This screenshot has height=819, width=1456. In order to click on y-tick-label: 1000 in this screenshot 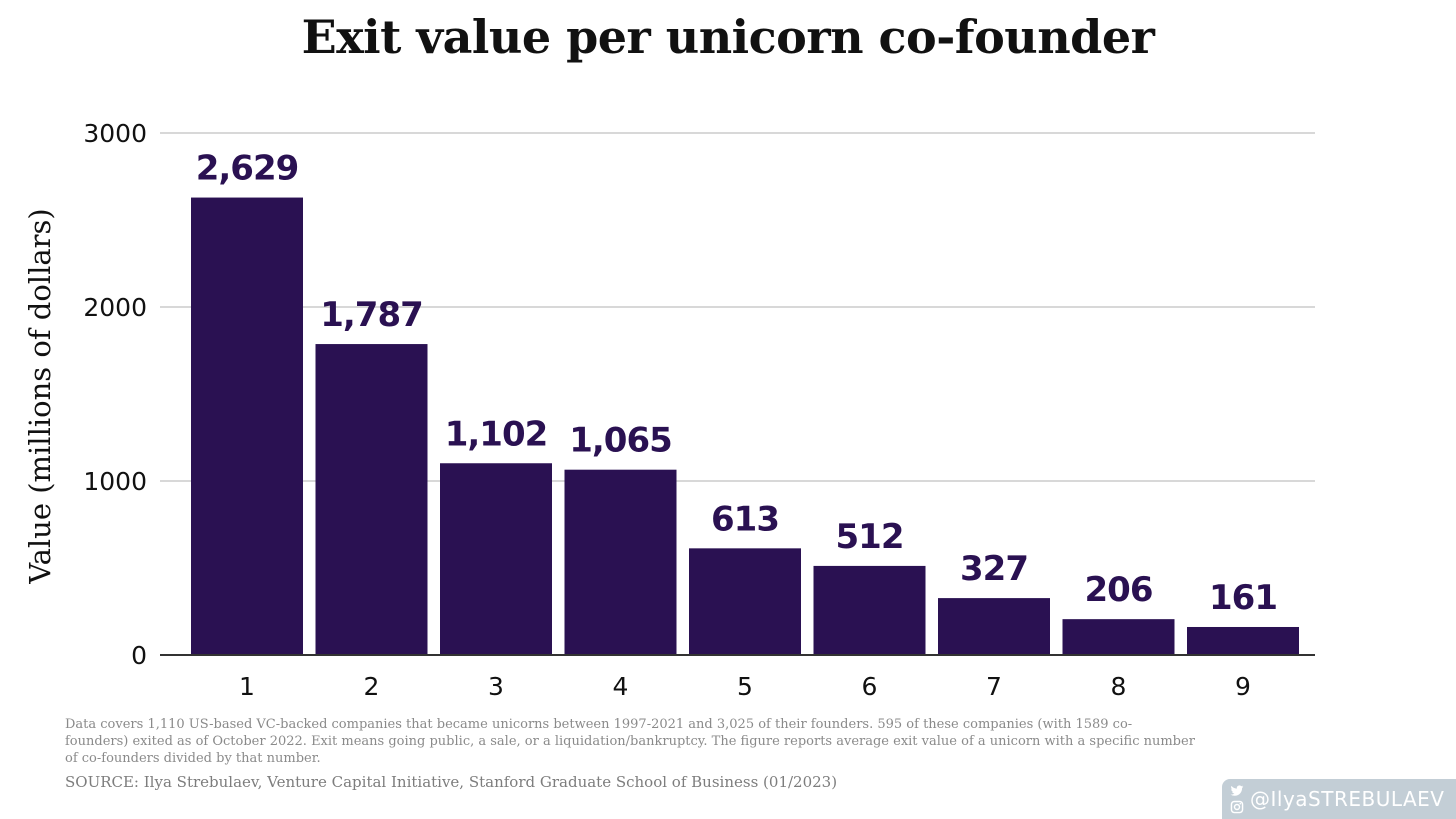, I will do `click(115, 481)`.